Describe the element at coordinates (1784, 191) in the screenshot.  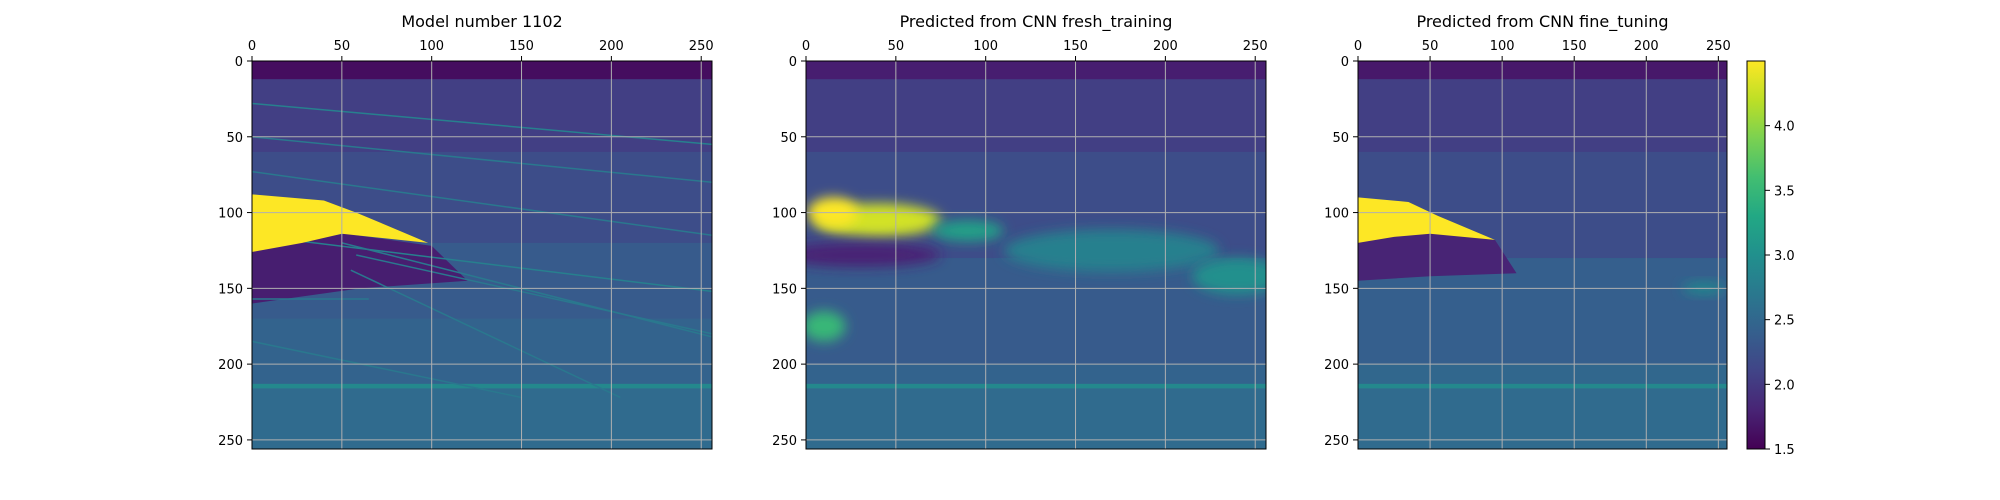
I see `colorbar-tick-label: 3.5` at that location.